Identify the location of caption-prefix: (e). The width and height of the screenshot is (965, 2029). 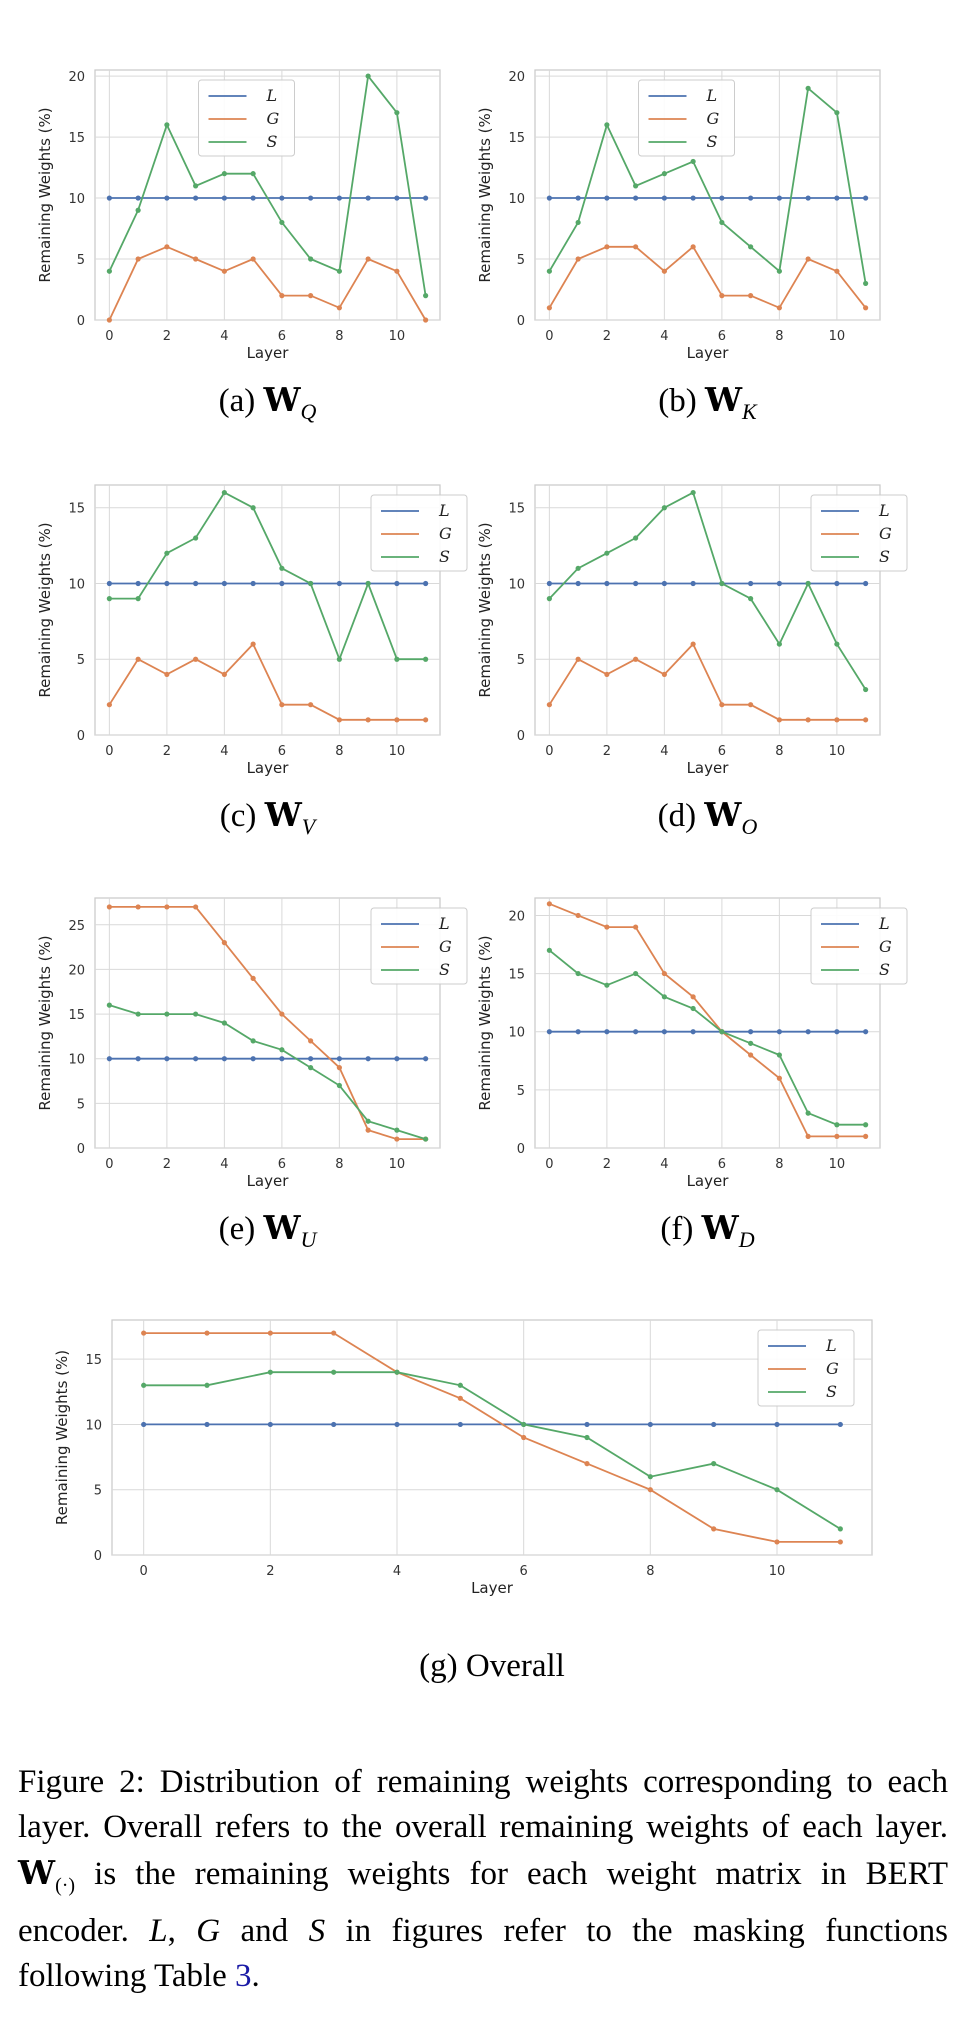
(241, 1229).